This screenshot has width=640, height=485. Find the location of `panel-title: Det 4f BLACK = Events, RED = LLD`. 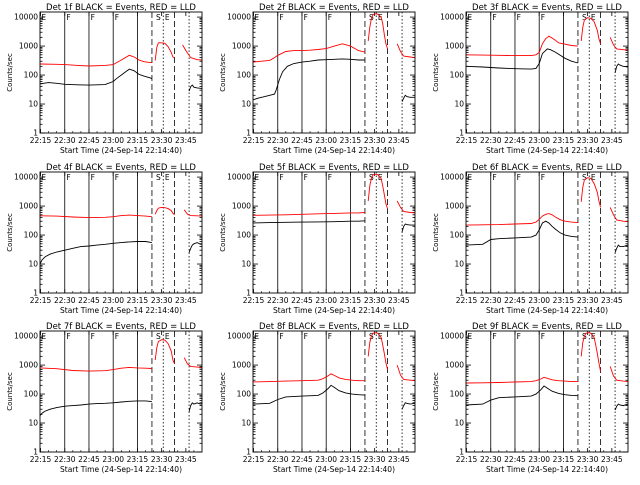

panel-title: Det 4f BLACK = Events, RED = LLD is located at coordinates (121, 168).